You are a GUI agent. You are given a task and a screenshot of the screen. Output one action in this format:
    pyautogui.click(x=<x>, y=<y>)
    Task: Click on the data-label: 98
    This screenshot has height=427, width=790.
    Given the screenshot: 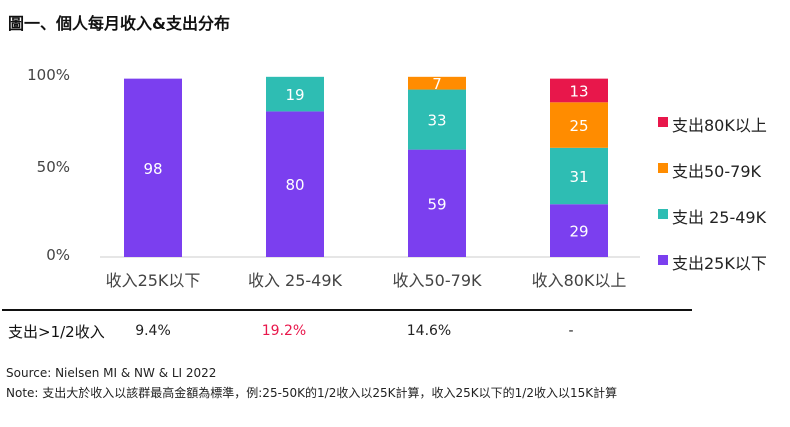 What is the action you would take?
    pyautogui.click(x=152, y=169)
    